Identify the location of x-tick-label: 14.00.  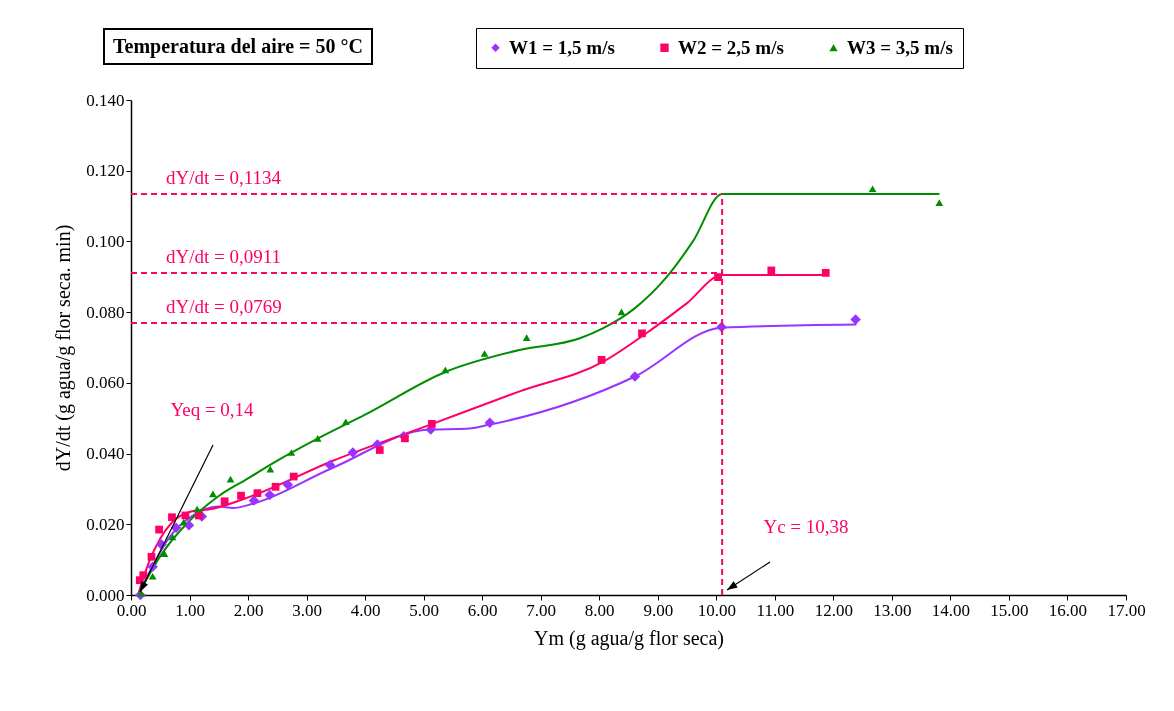
(951, 610).